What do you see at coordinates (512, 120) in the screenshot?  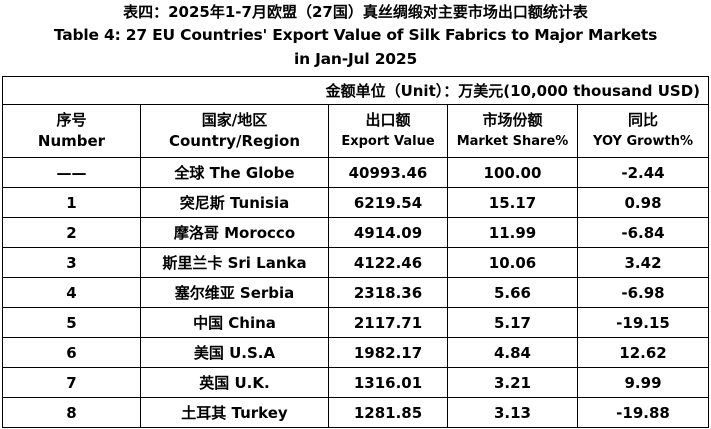 I see `header-share-zh: 市场份额` at bounding box center [512, 120].